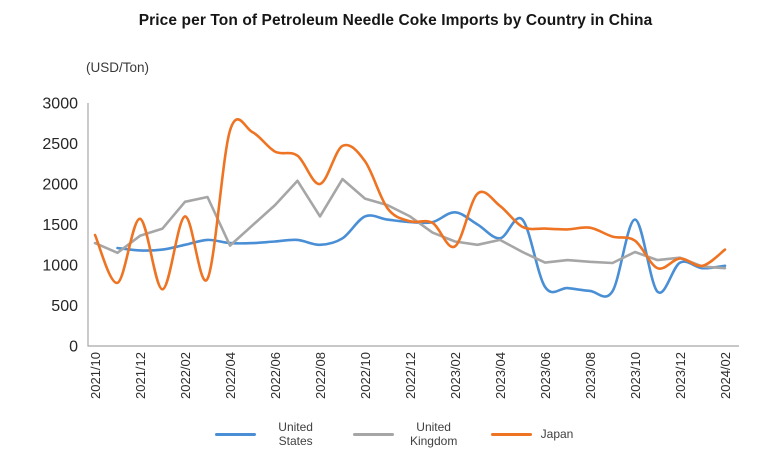  I want to click on svg-text: 2023/08, so click(590, 375).